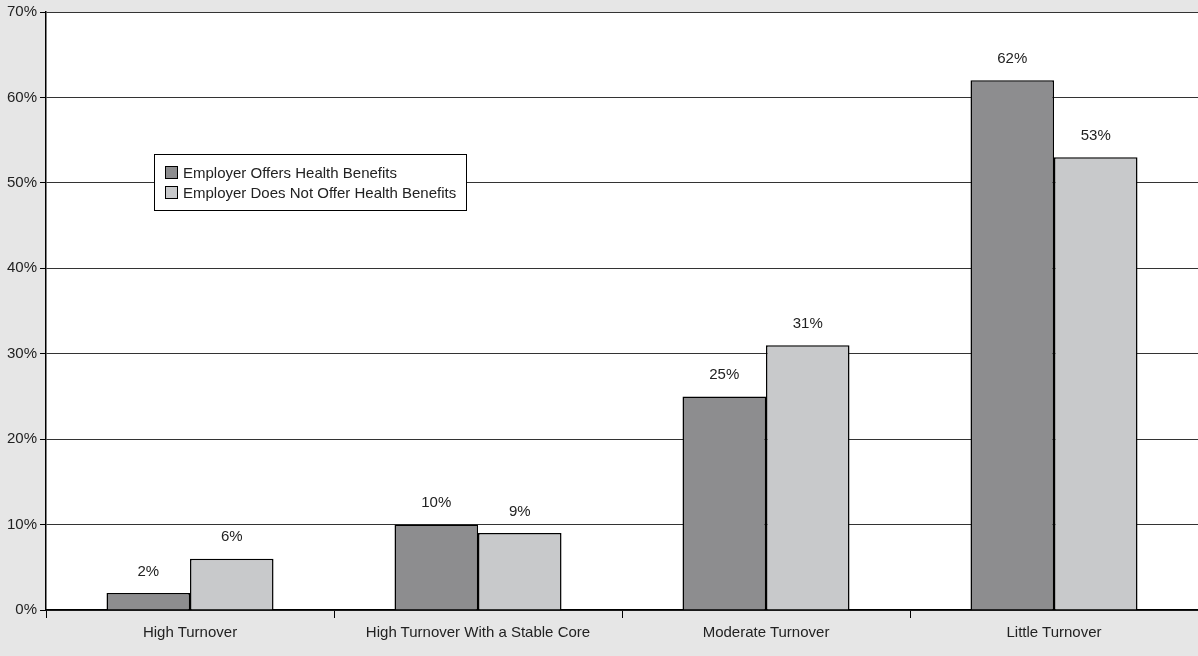  Describe the element at coordinates (190, 632) in the screenshot. I see `x-tick-label: High Turnover` at that location.